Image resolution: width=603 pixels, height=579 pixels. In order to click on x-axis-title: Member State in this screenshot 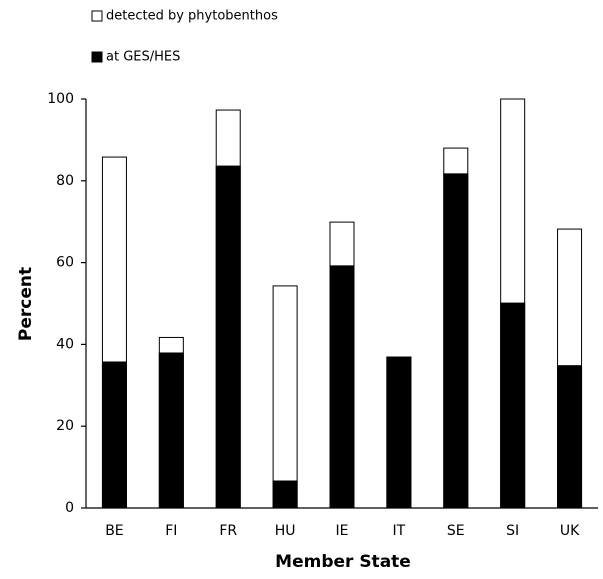, I will do `click(343, 562)`.